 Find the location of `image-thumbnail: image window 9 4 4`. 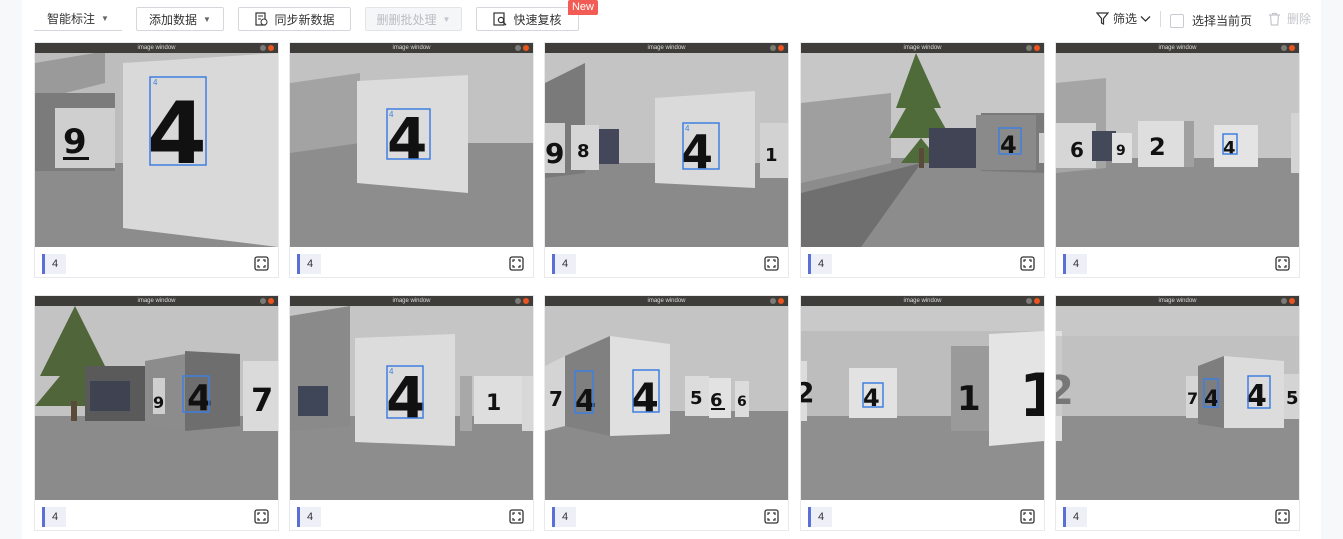

image-thumbnail: image window 9 4 4 is located at coordinates (156, 145).